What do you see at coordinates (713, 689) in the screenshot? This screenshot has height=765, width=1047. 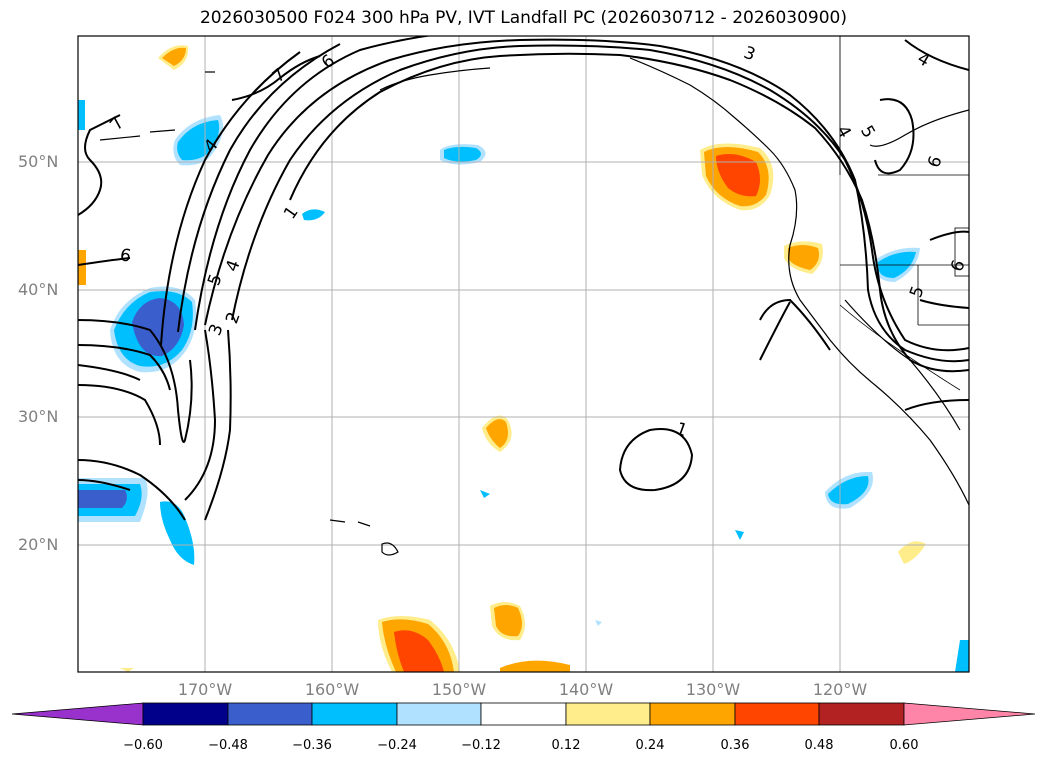 I see `lon-label-130w: 130°W` at bounding box center [713, 689].